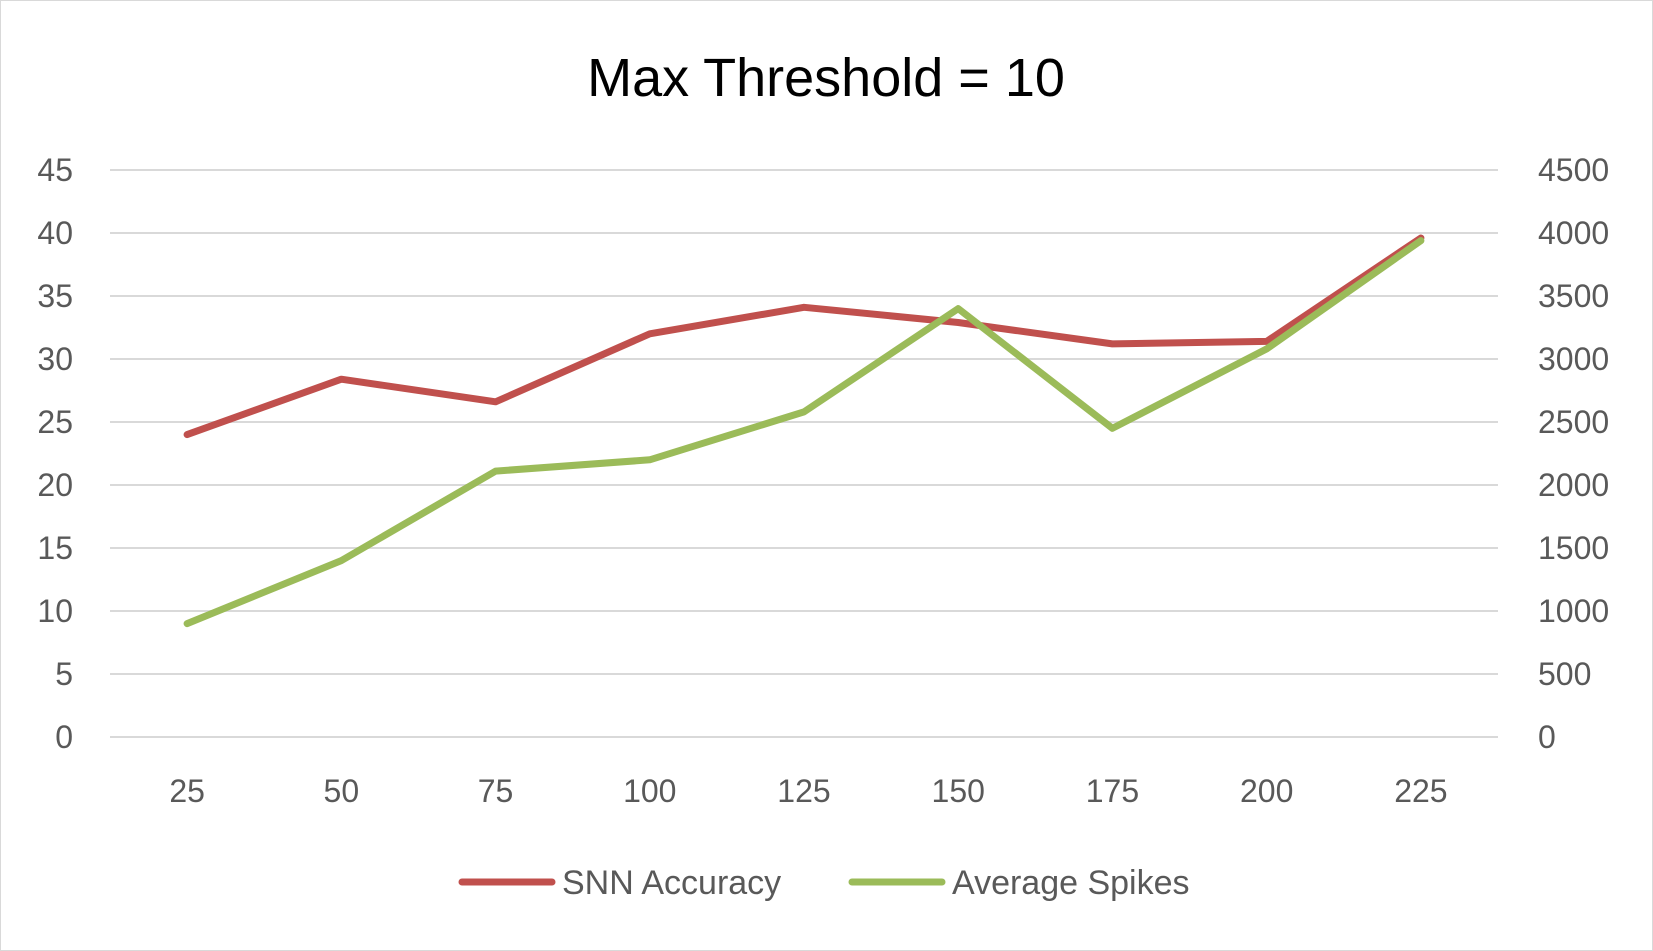 Image resolution: width=1653 pixels, height=951 pixels. I want to click on right-axis-tick-label: 1000, so click(1573, 611).